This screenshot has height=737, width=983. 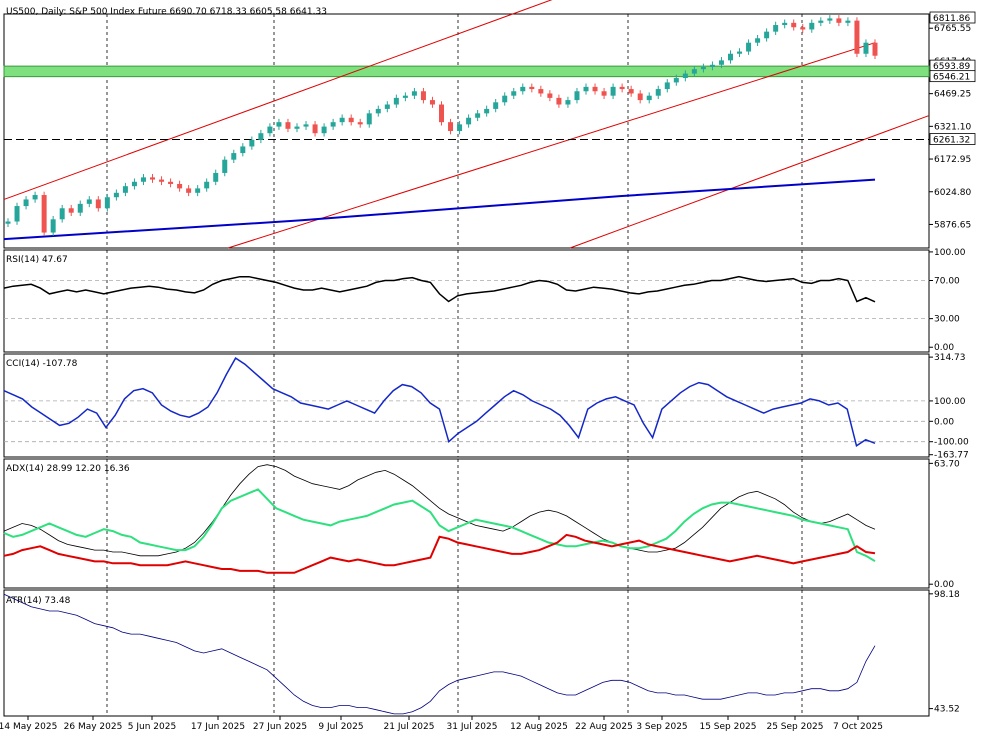 I want to click on price-tag-box, so click(x=952, y=76).